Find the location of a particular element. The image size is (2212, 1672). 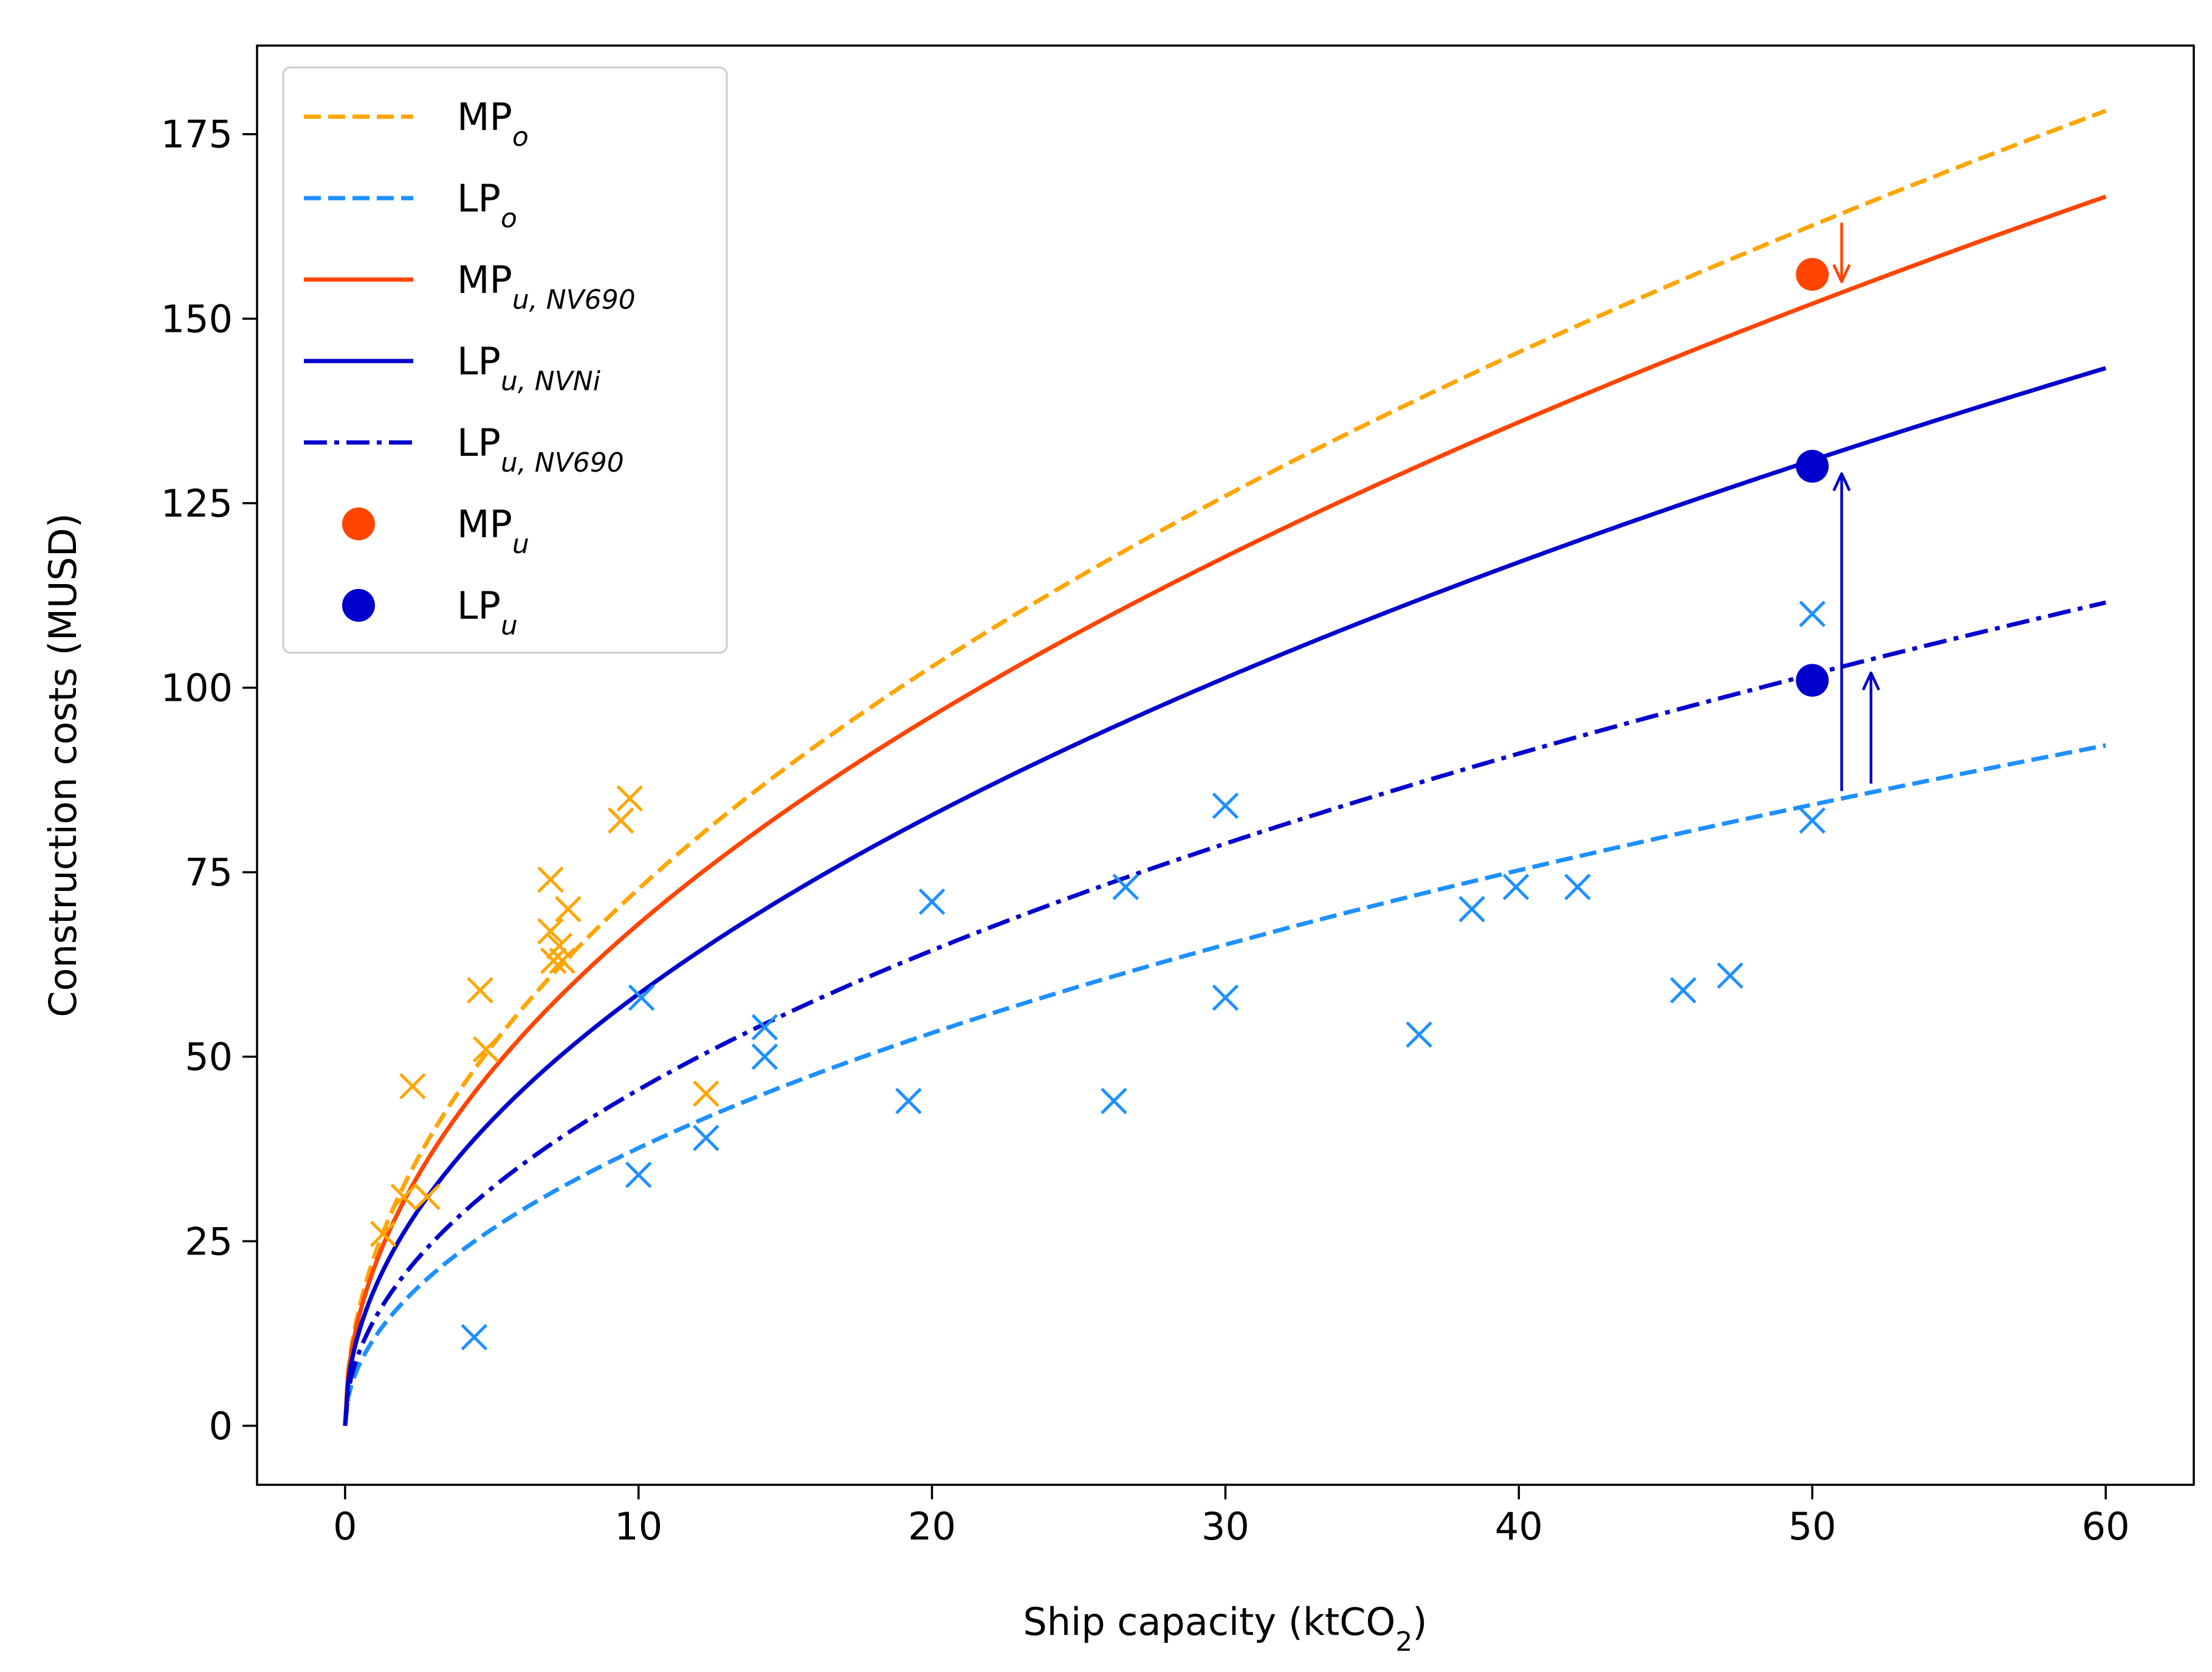

x-axis-label-main: Ship capacity (ktCO is located at coordinates (1209, 1622).